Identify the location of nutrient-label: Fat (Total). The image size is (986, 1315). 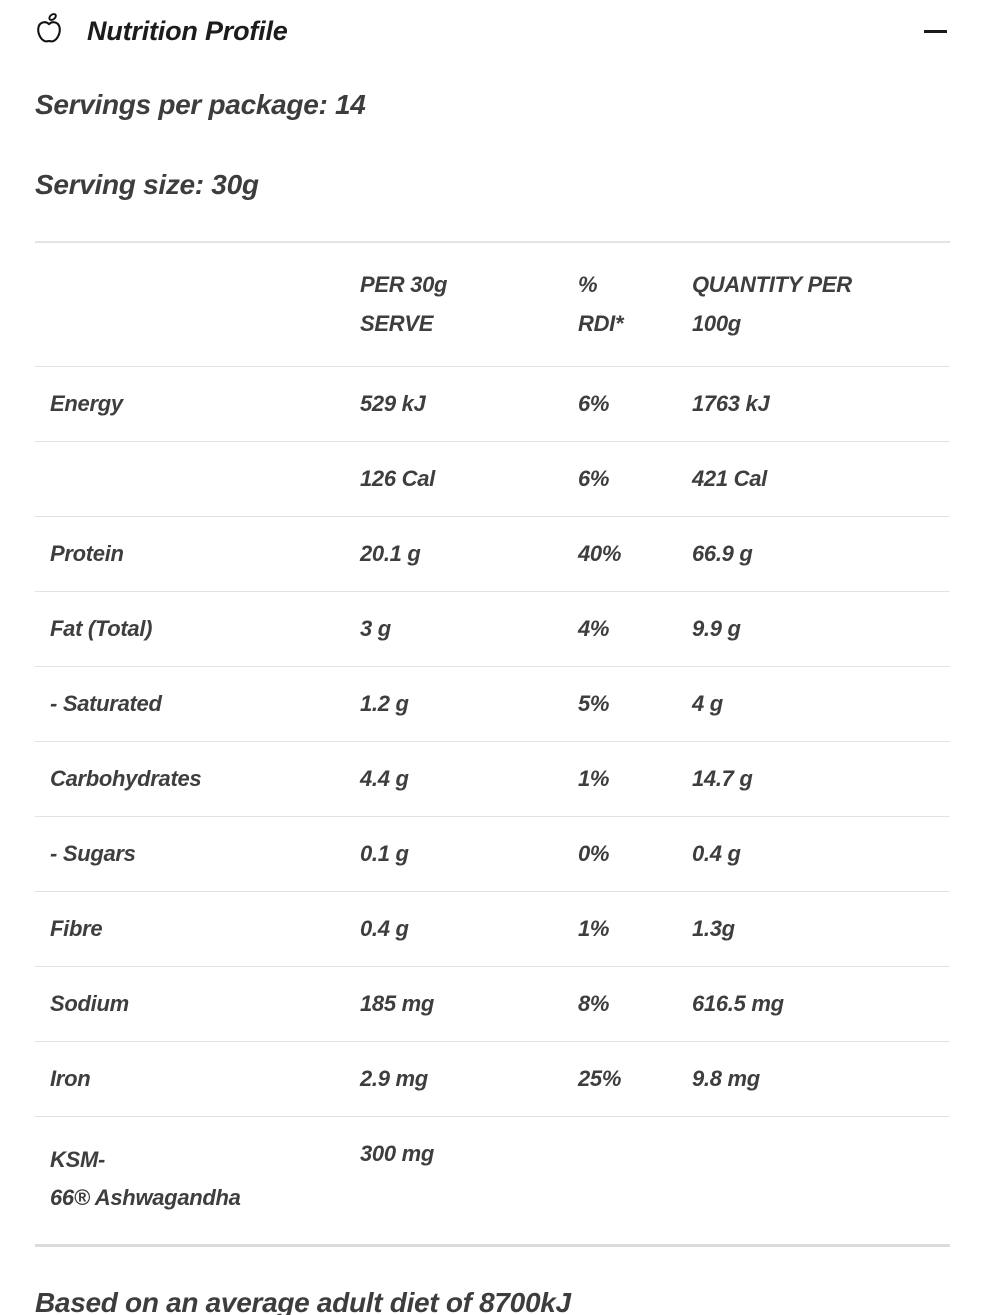
(197, 629).